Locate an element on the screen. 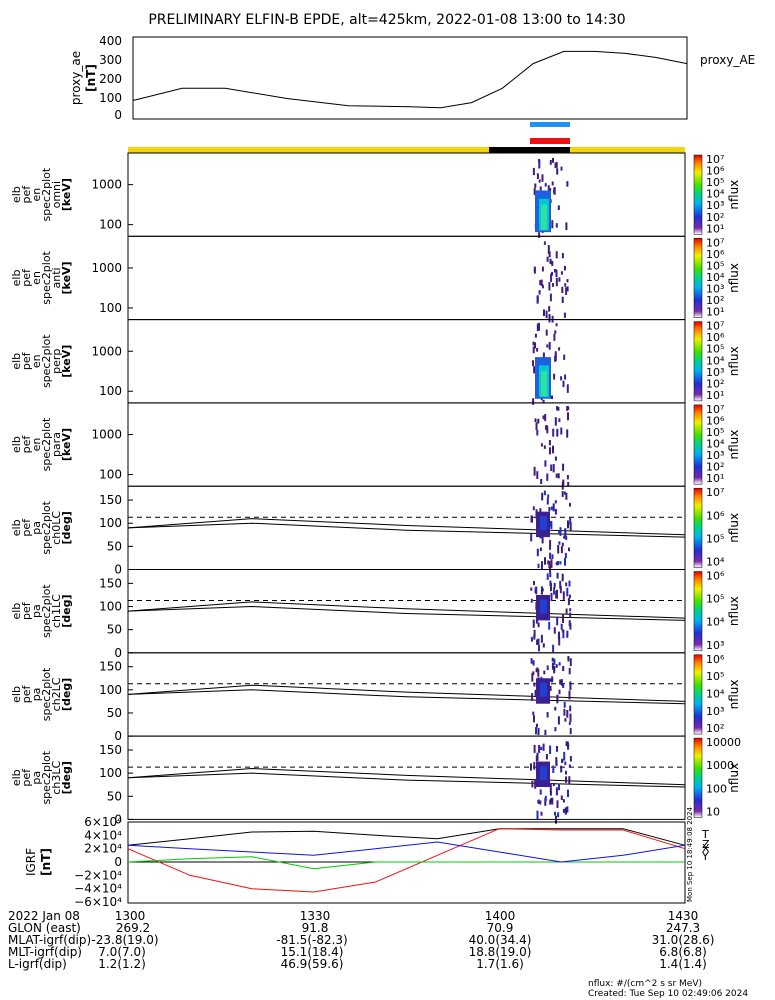 Image resolution: width=775 pixels, height=1000 pixels. panel-ylabel: proxy_ae is located at coordinates (76, 78).